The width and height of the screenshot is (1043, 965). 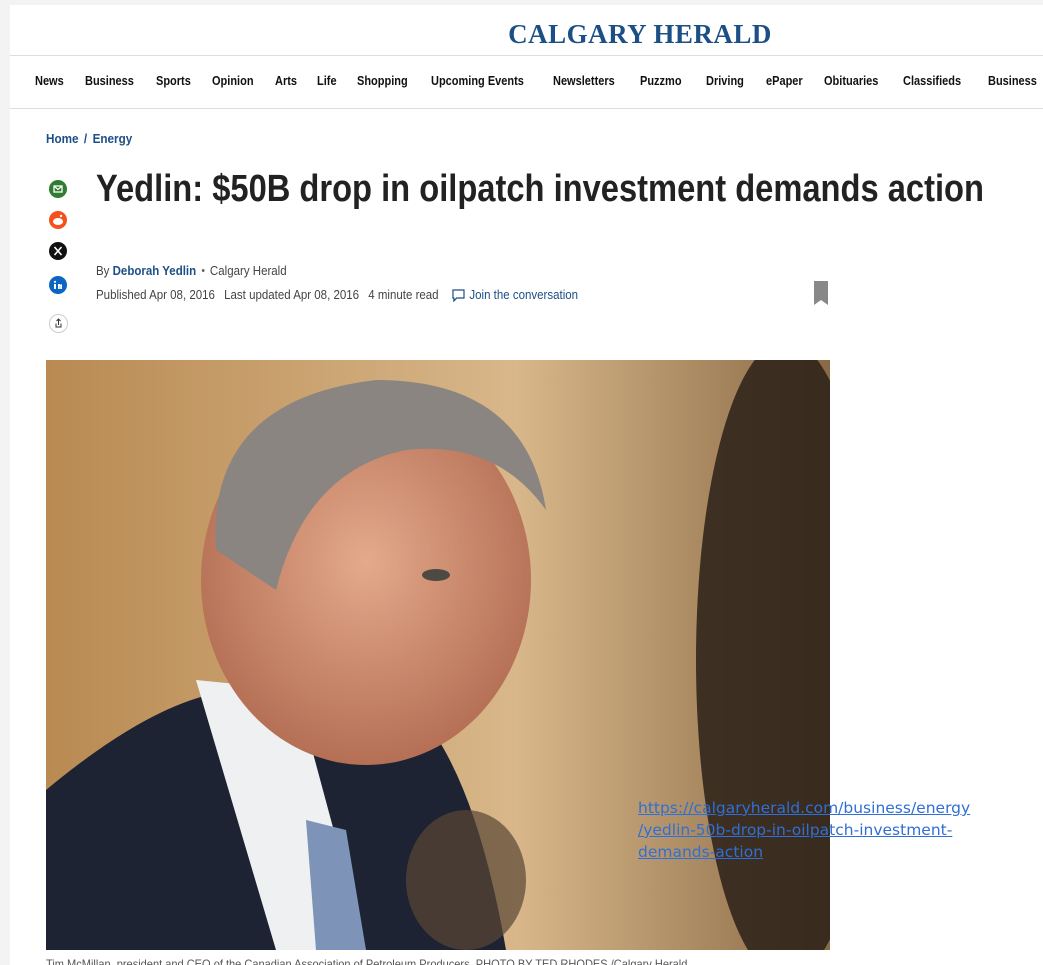 What do you see at coordinates (292, 295) in the screenshot?
I see `updated-date: Last updated Apr 08, 2016` at bounding box center [292, 295].